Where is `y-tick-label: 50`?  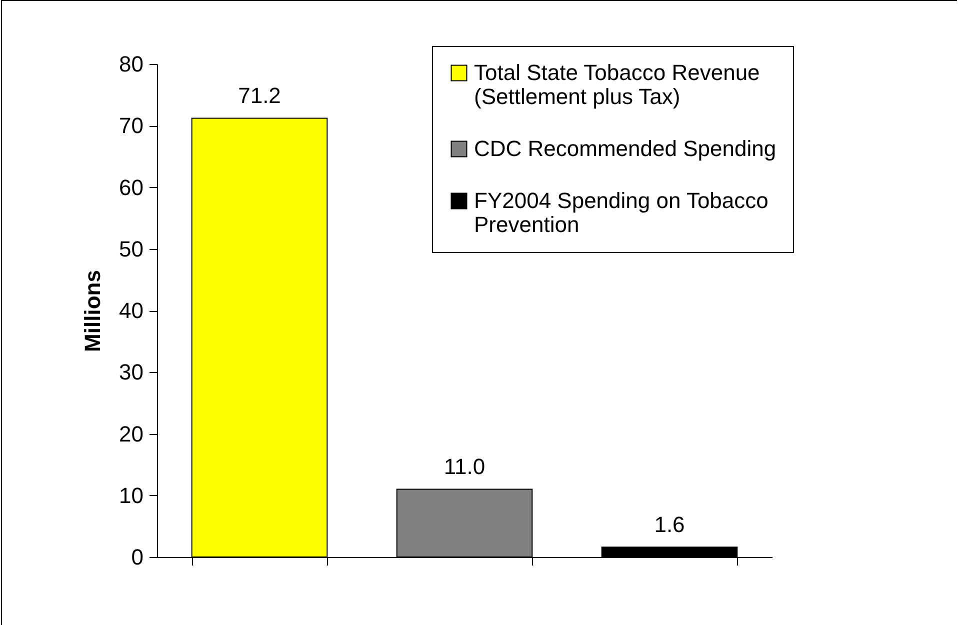 y-tick-label: 50 is located at coordinates (131, 249).